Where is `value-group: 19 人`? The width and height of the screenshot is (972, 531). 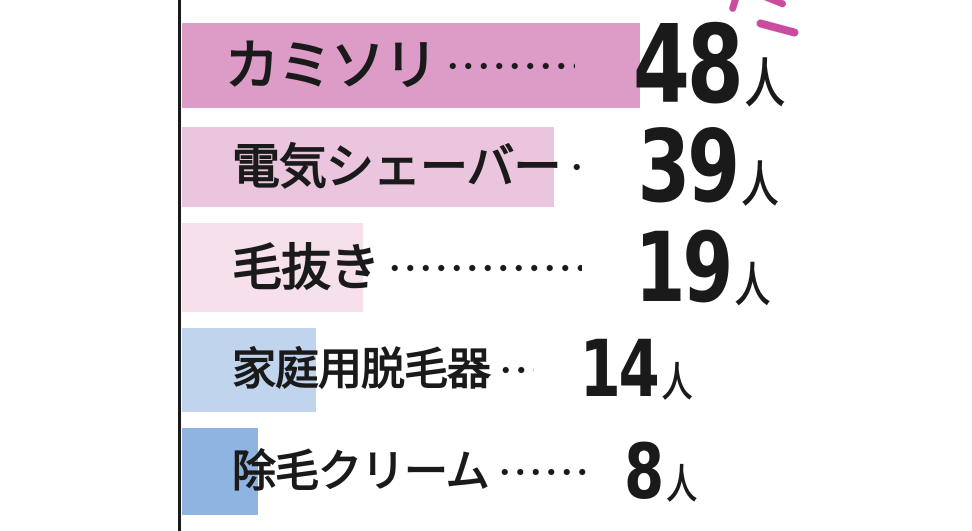 value-group: 19 人 is located at coordinates (702, 268).